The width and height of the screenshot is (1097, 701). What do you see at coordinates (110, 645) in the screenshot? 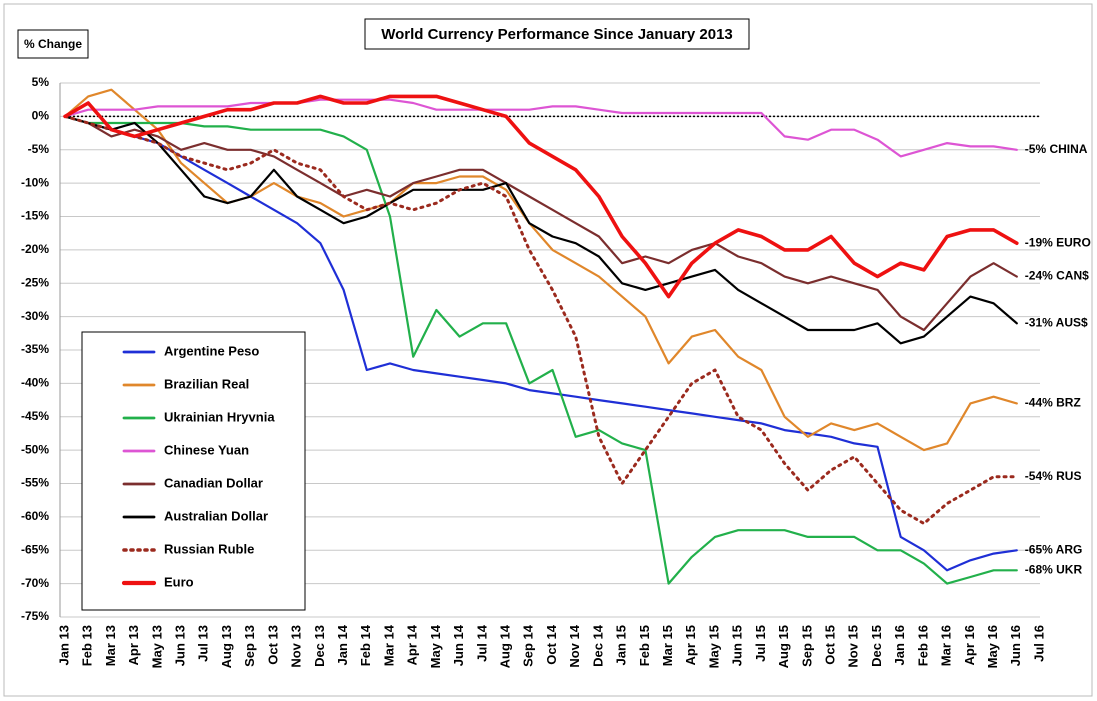
I see `x-tick-label: Mar 13` at bounding box center [110, 645].